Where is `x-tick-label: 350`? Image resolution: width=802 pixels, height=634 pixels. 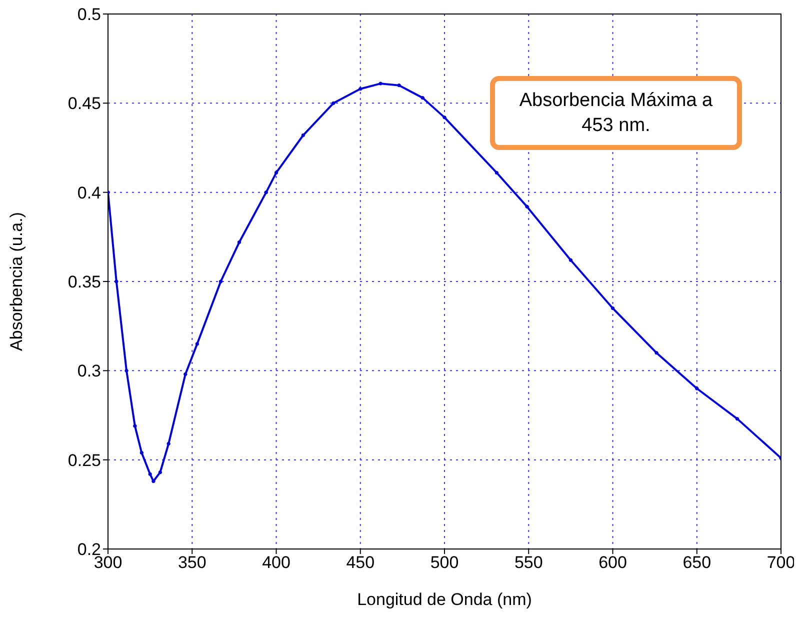
x-tick-label: 350 is located at coordinates (192, 562).